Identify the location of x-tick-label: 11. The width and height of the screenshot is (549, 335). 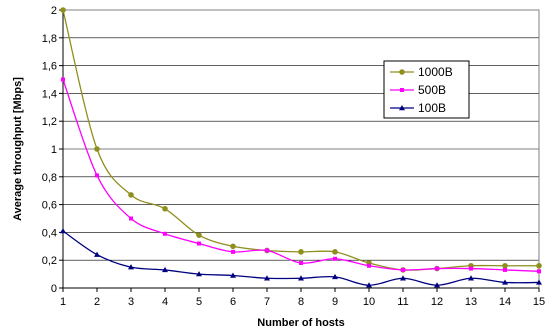
(402, 302).